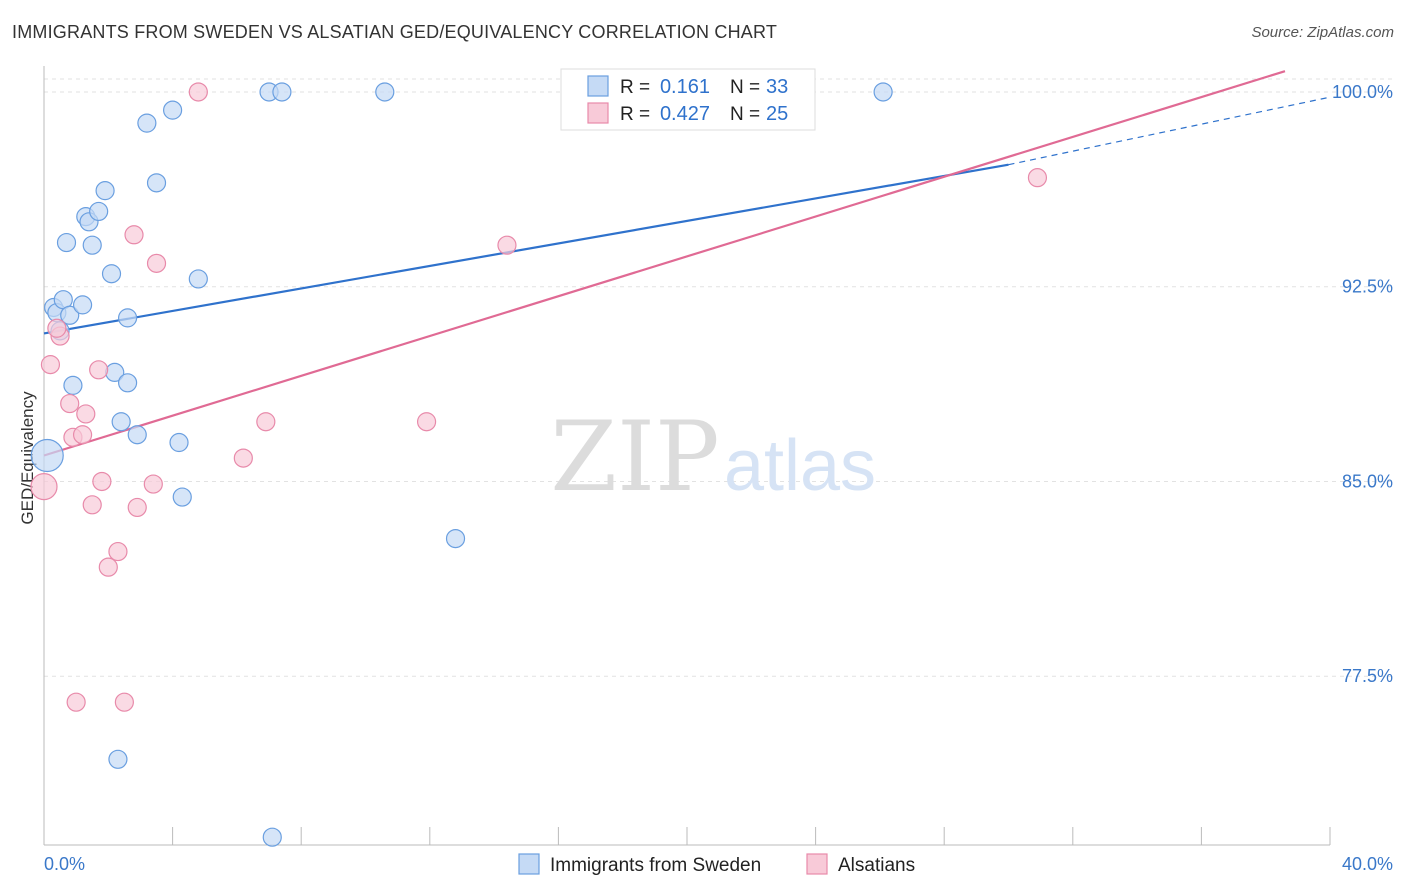  Describe the element at coordinates (1362, 384) in the screenshot. I see `y-tick-labels: 100.0% 92.5% 85.0% 77.5%` at that location.